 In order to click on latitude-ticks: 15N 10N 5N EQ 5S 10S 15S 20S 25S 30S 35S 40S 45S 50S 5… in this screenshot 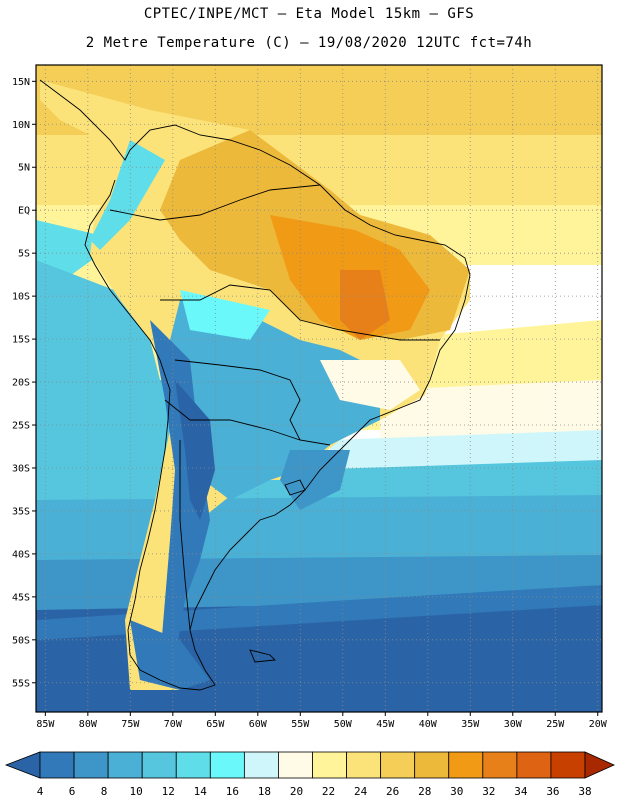, I will do `click(24, 383)`.